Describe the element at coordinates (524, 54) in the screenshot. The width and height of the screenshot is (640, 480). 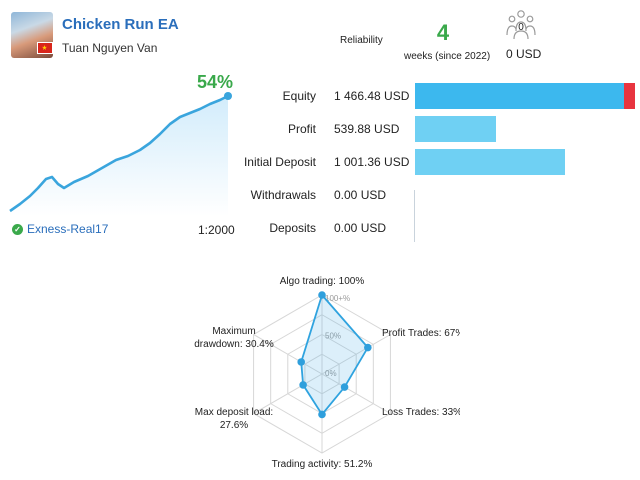
I see `subscribers-amount: 0 USD` at that location.